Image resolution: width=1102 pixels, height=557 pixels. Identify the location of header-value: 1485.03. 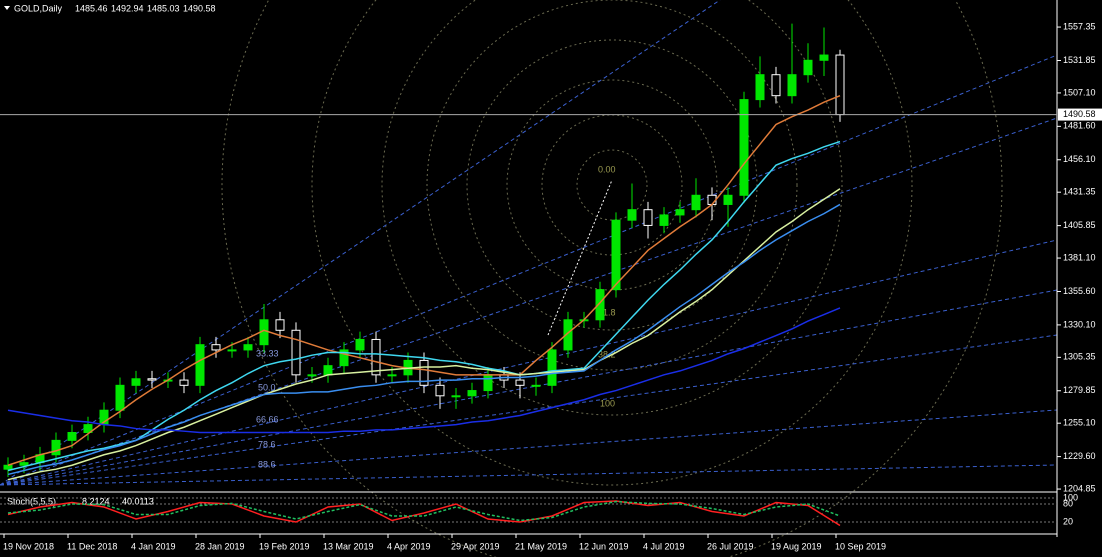
(163, 8).